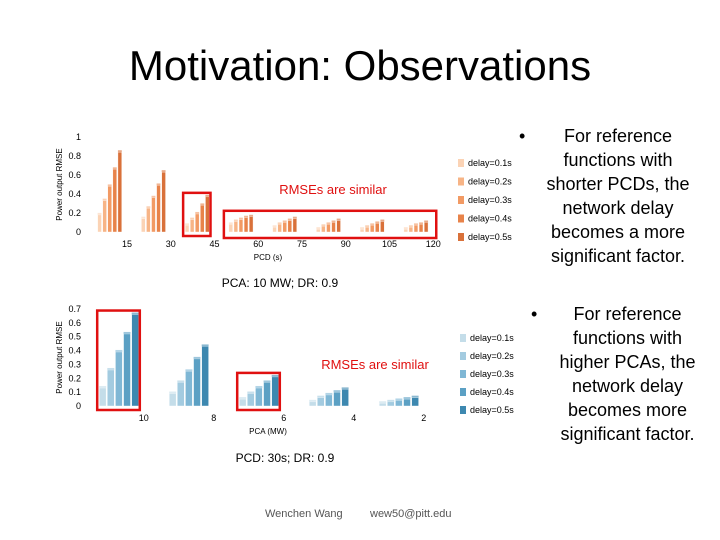 This screenshot has width=720, height=540. I want to click on x-tick-label: 30, so click(171, 244).